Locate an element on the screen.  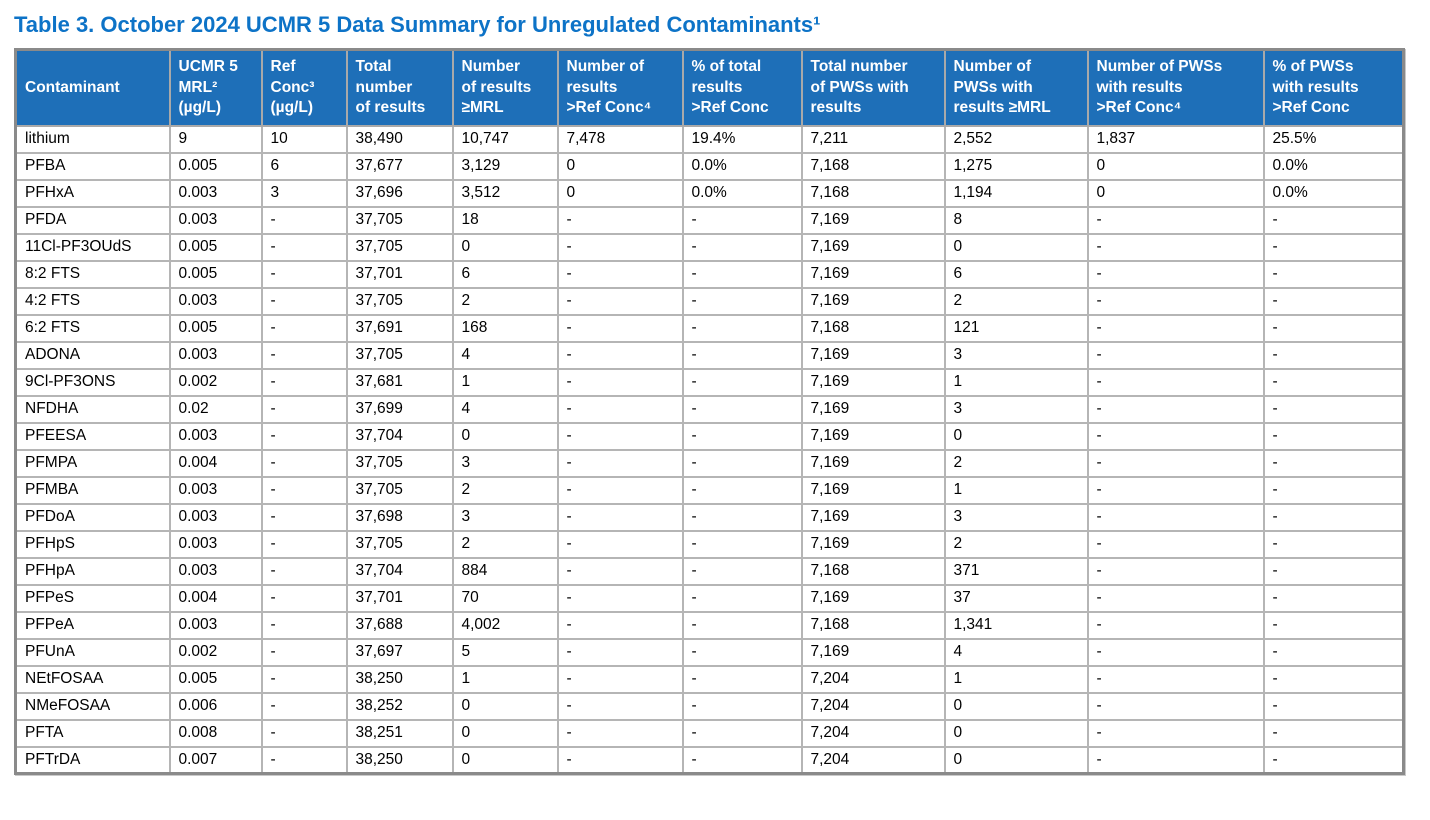
contaminant-cell: PFMBA is located at coordinates (92, 490).